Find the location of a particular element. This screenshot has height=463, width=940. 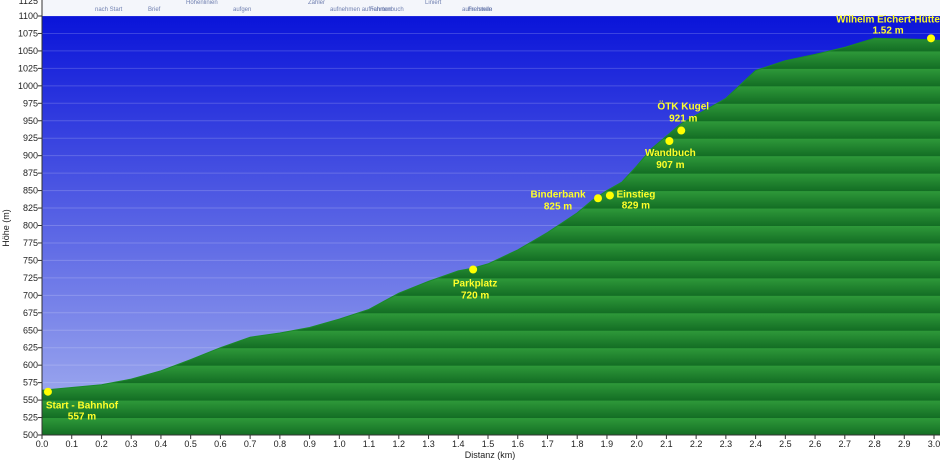

x-tick-label: 2.5 is located at coordinates (785, 444).